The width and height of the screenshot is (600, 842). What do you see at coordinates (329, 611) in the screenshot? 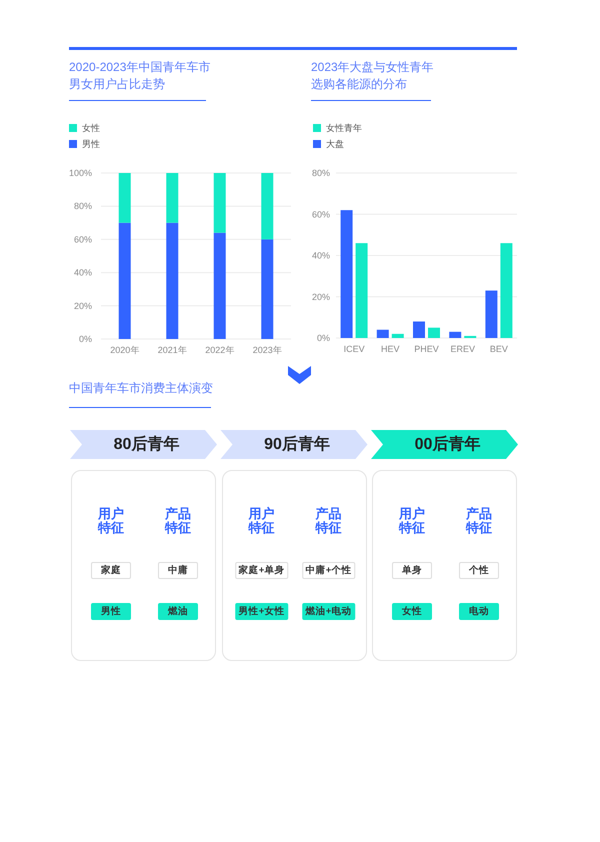
I see `text: 燃油+电动` at bounding box center [329, 611].